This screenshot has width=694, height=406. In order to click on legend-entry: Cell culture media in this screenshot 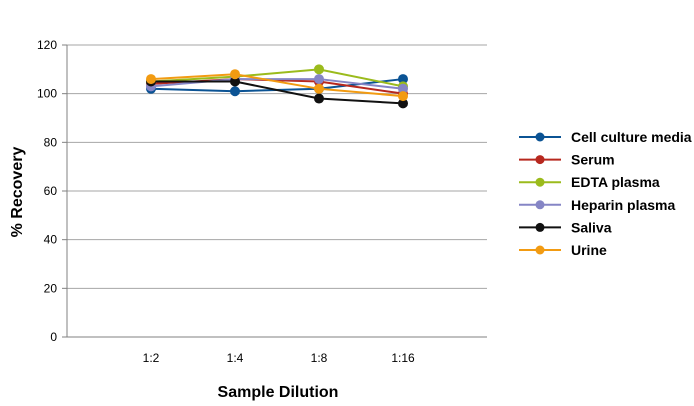, I will do `click(605, 137)`.